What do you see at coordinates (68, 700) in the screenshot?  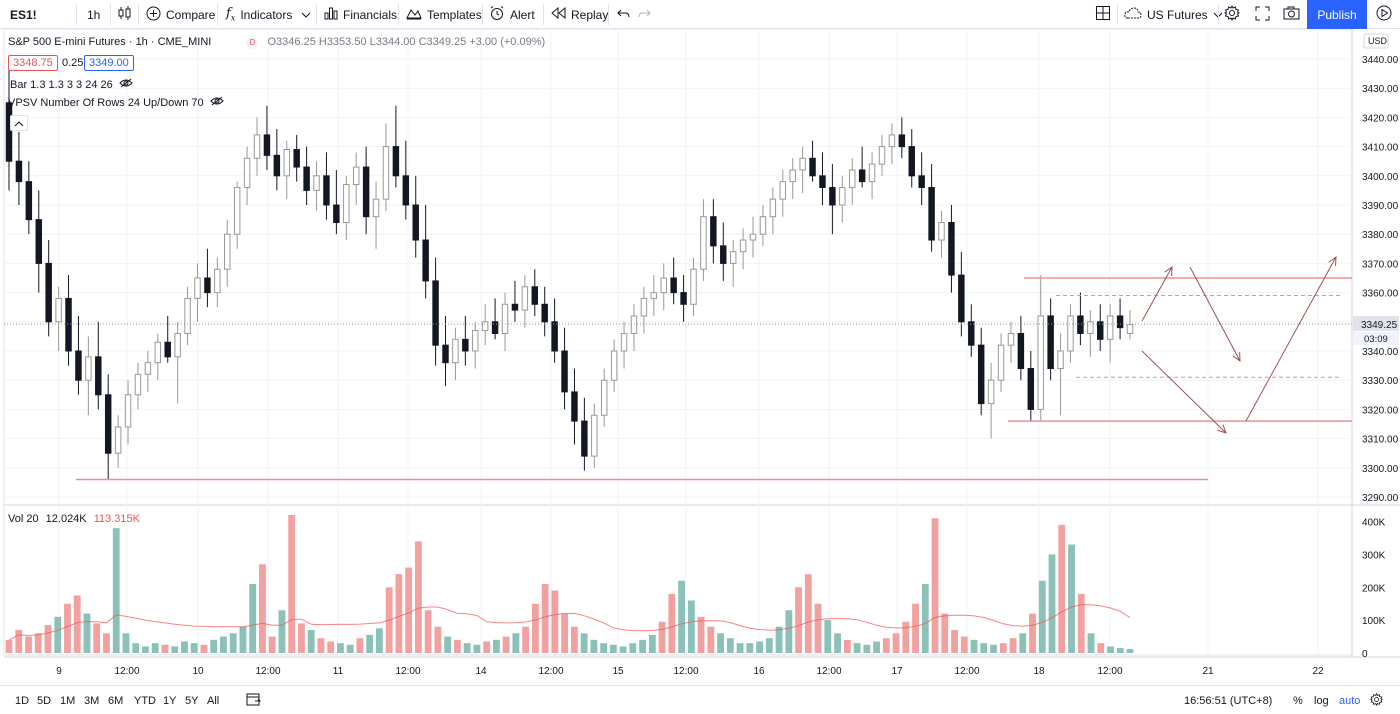 I see `range-button-1m: 1M` at bounding box center [68, 700].